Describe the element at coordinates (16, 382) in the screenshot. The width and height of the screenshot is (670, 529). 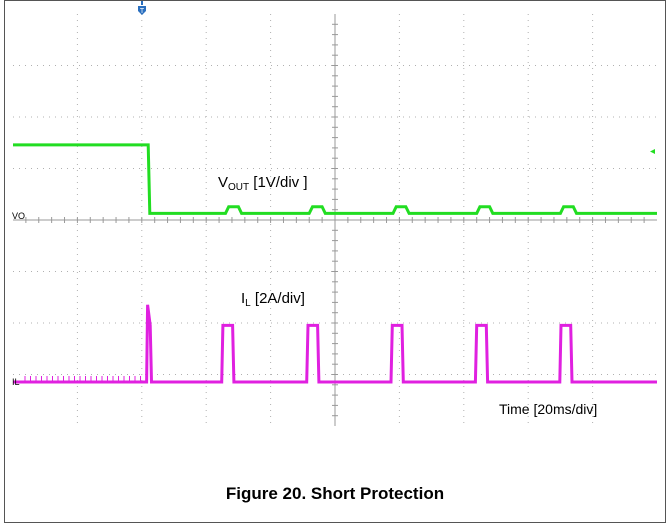
I see `il-channel-marker: IL` at that location.